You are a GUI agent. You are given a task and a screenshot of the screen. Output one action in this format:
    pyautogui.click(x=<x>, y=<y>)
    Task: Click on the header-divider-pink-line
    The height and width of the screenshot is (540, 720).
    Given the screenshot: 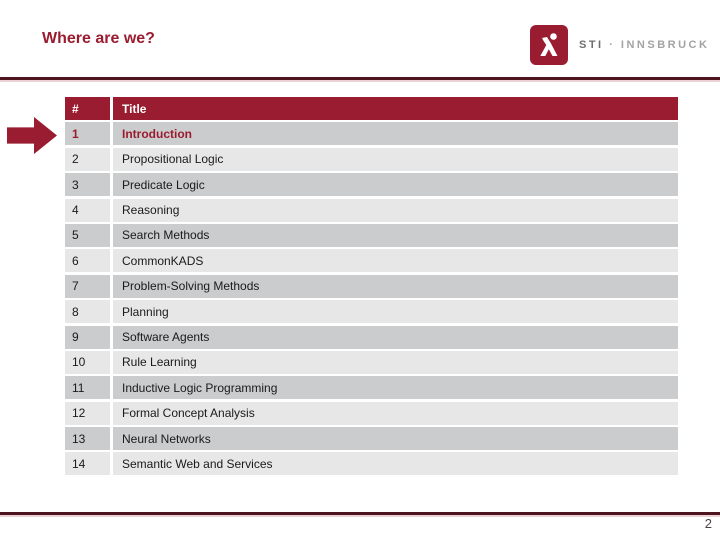 What is the action you would take?
    pyautogui.click(x=360, y=81)
    